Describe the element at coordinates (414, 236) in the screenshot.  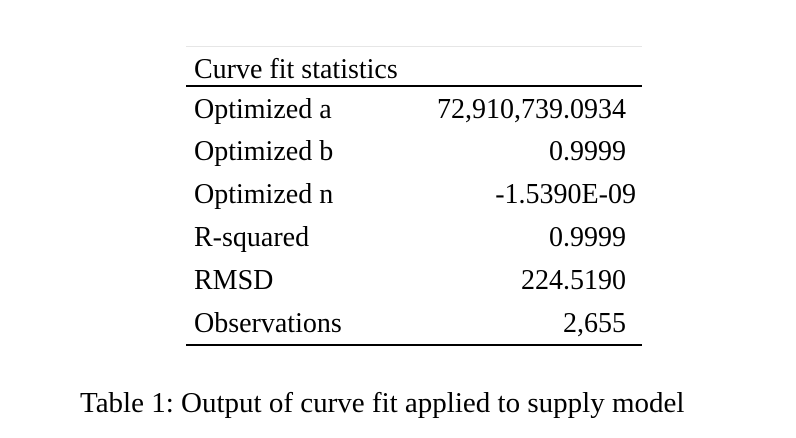
I see `table-row-r-squared: R-squared 0.9999` at that location.